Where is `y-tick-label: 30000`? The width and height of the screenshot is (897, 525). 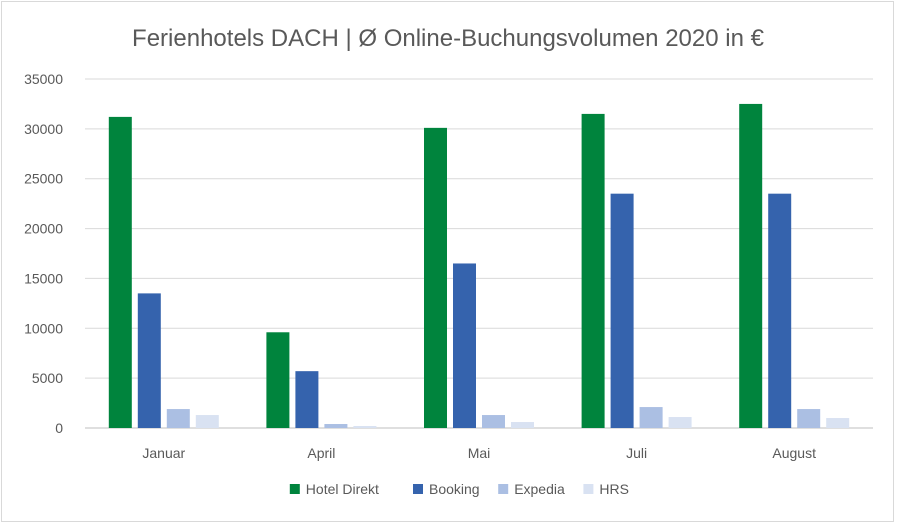
y-tick-label: 30000 is located at coordinates (43, 129).